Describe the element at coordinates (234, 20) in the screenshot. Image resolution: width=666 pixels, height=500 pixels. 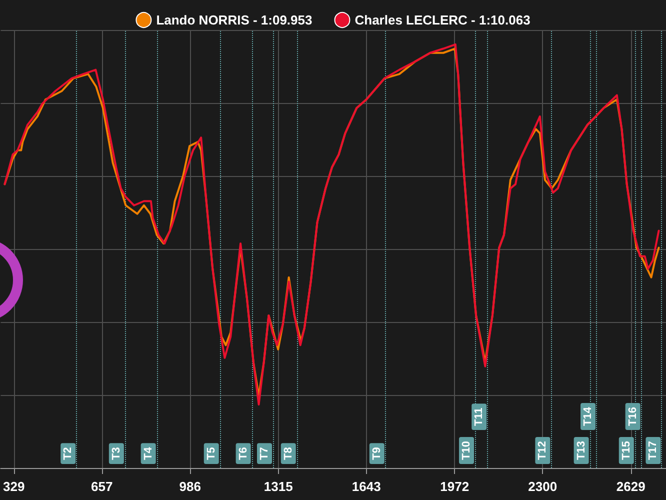
I see `legend-label: Lando NORRIS - 1:09.953` at that location.